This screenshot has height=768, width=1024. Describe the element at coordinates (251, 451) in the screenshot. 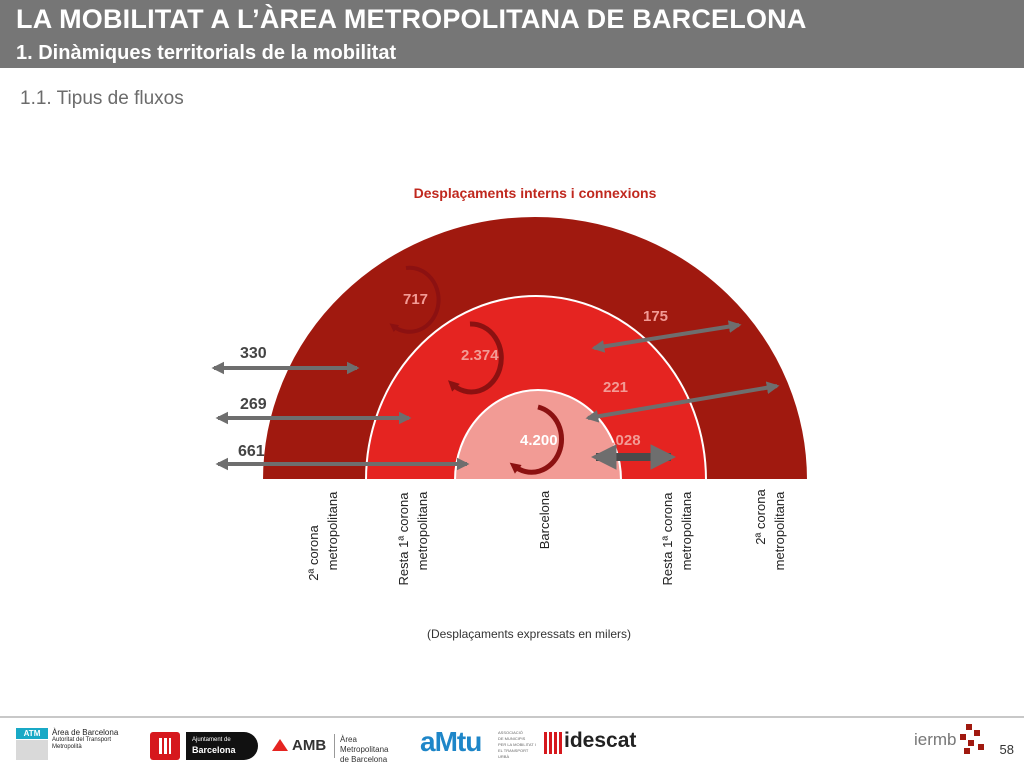

I see `value-left-barcelona: 661` at that location.